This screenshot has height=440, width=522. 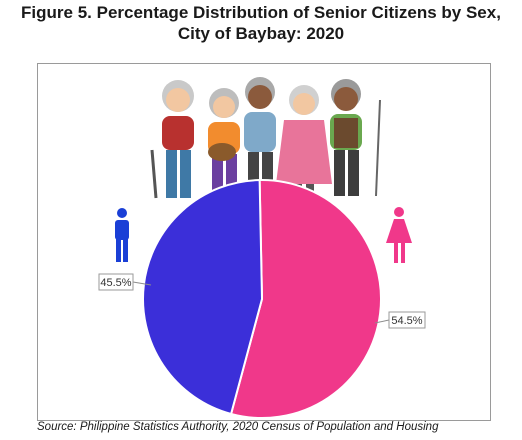 I want to click on male-icon, so click(x=122, y=235).